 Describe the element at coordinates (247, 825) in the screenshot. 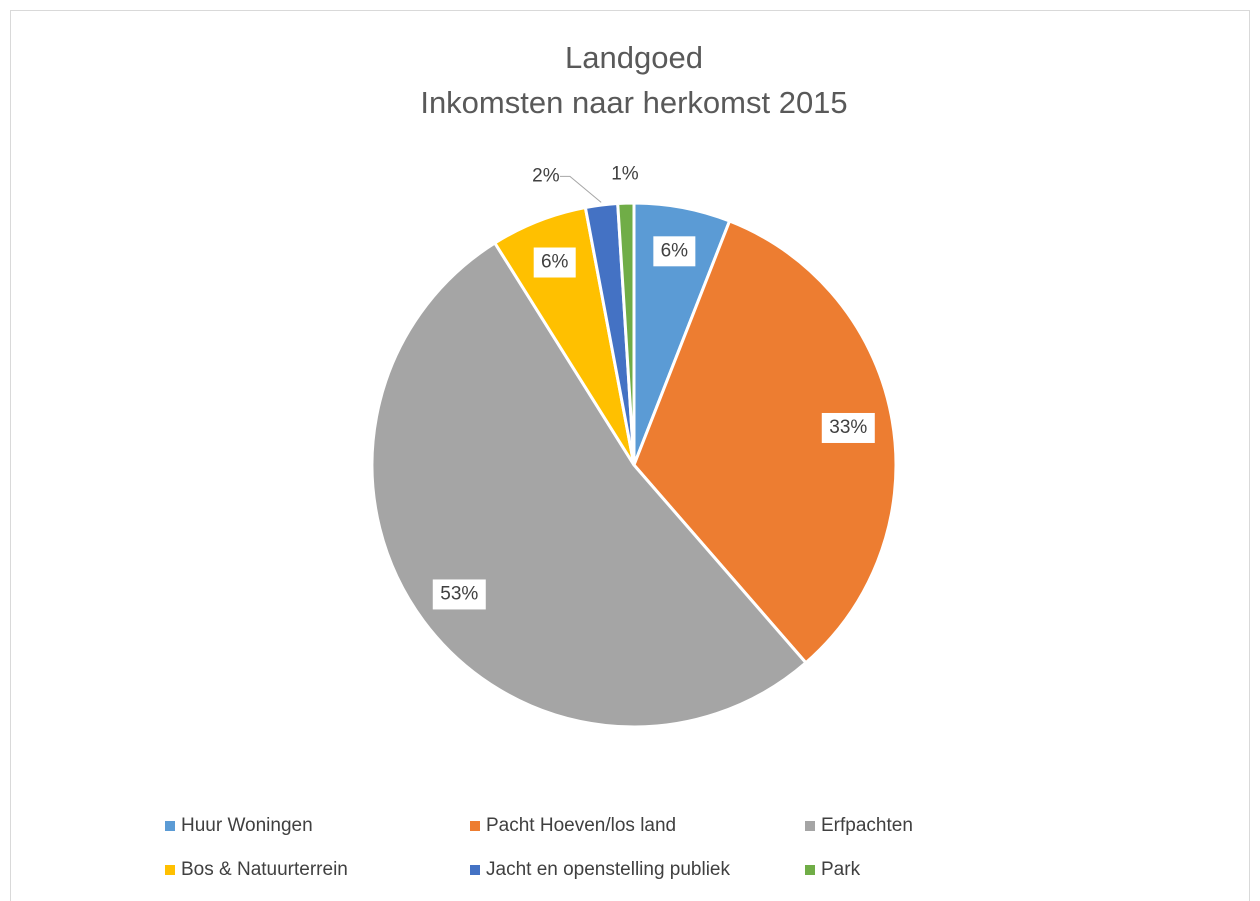

I see `legend-label: Huur Woningen` at that location.